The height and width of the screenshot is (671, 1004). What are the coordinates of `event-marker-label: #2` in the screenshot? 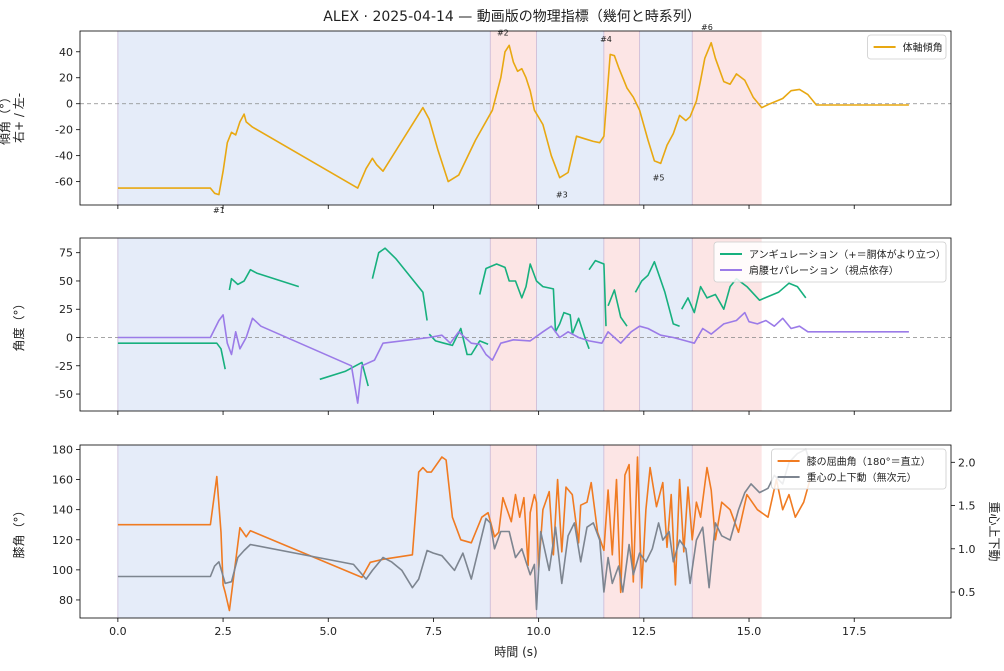 It's located at (503, 32).